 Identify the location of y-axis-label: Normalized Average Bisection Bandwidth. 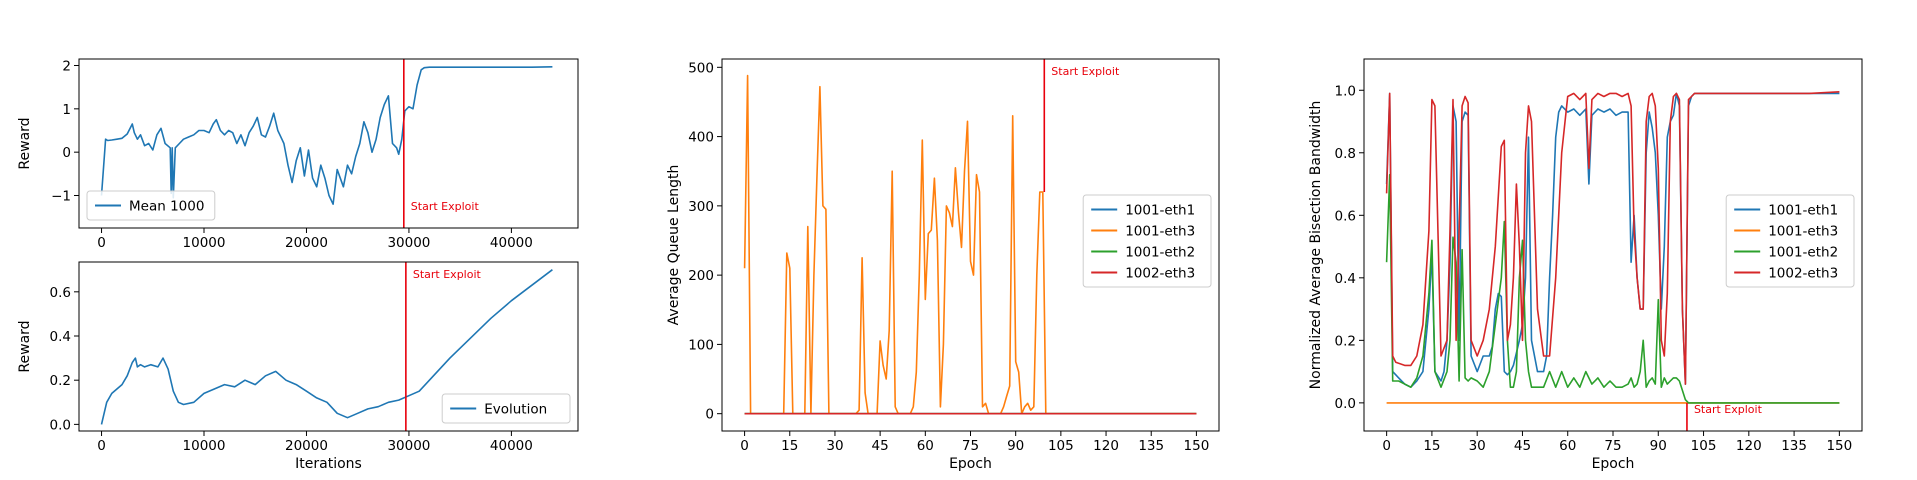
(1316, 245).